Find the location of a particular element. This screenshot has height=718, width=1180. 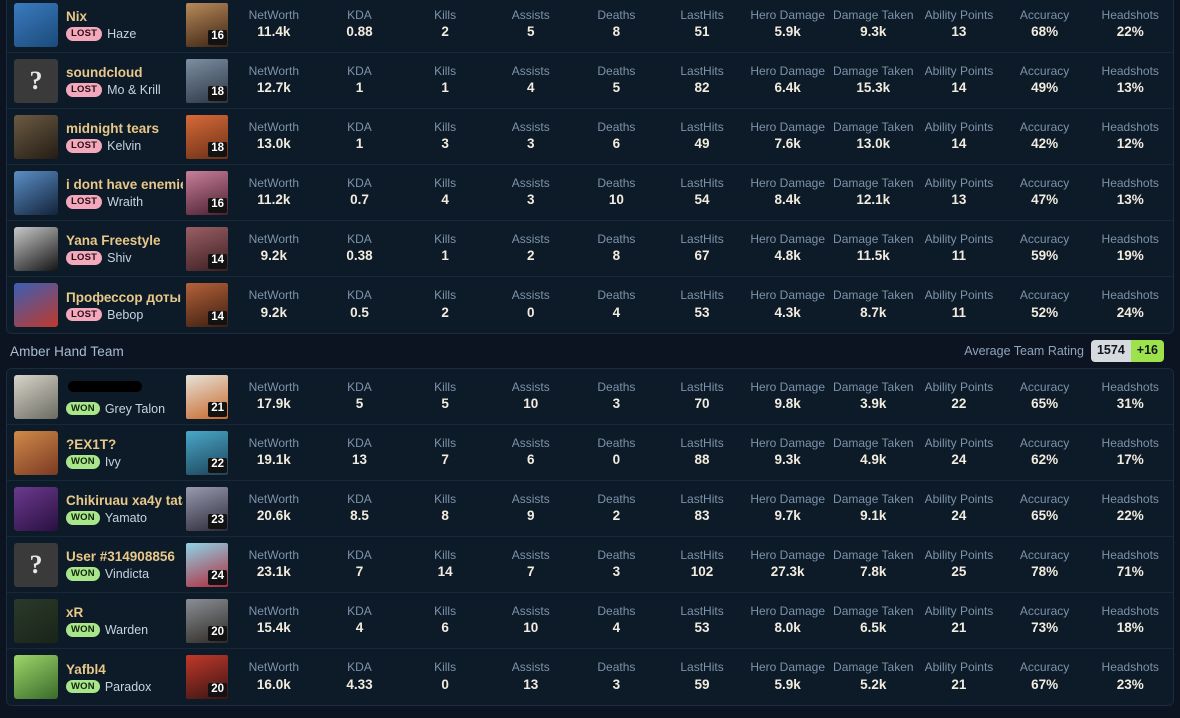

player-name: midnight tears is located at coordinates (113, 128).